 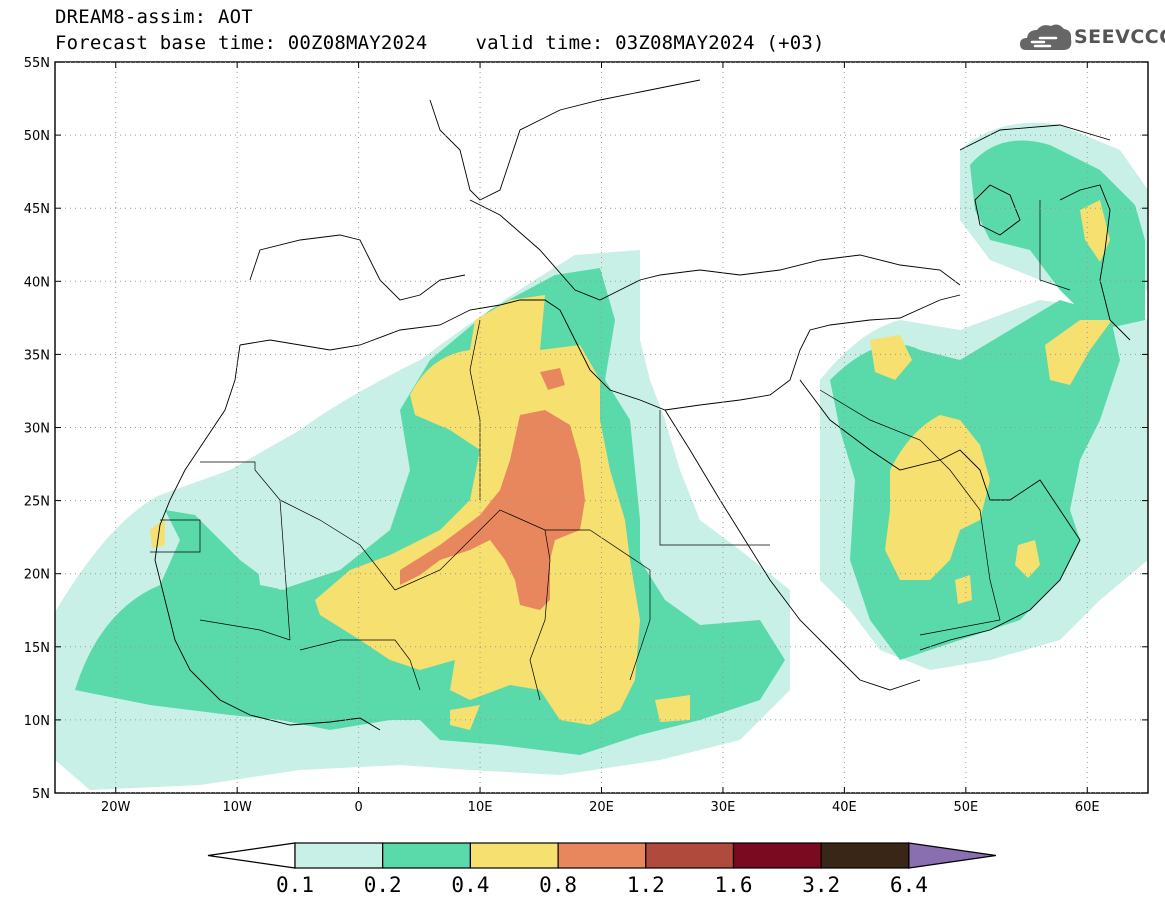 I want to click on lon-tick-label: 60E, so click(x=1087, y=807).